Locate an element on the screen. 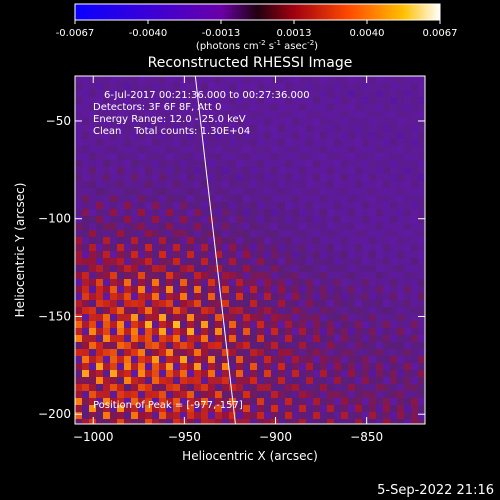 Image resolution: width=500 pixels, height=500 pixels. colorbar-ticks: -0.0067 -0.0040 -0.0013 0.0013 0.0040 0.0067 is located at coordinates (257, 29).